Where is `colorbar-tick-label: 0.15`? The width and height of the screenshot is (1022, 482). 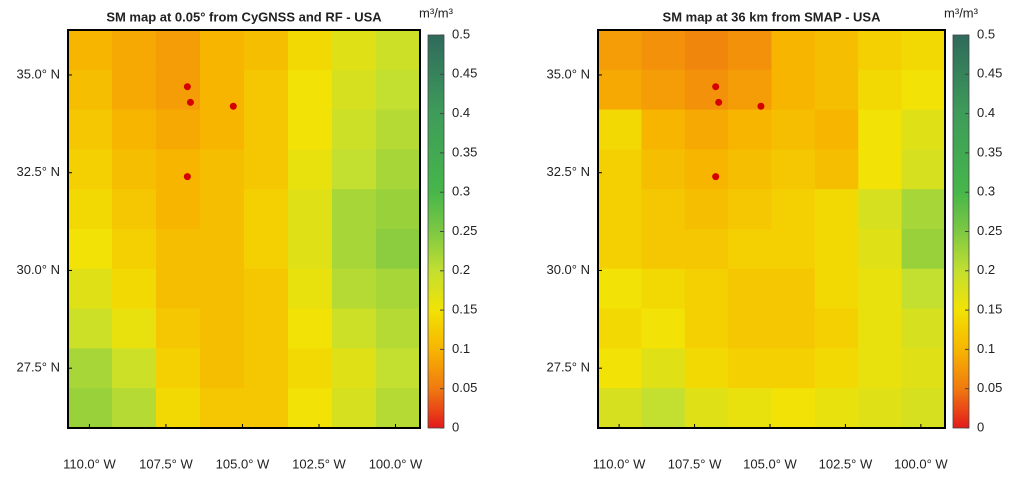 colorbar-tick-label: 0.15 is located at coordinates (989, 309).